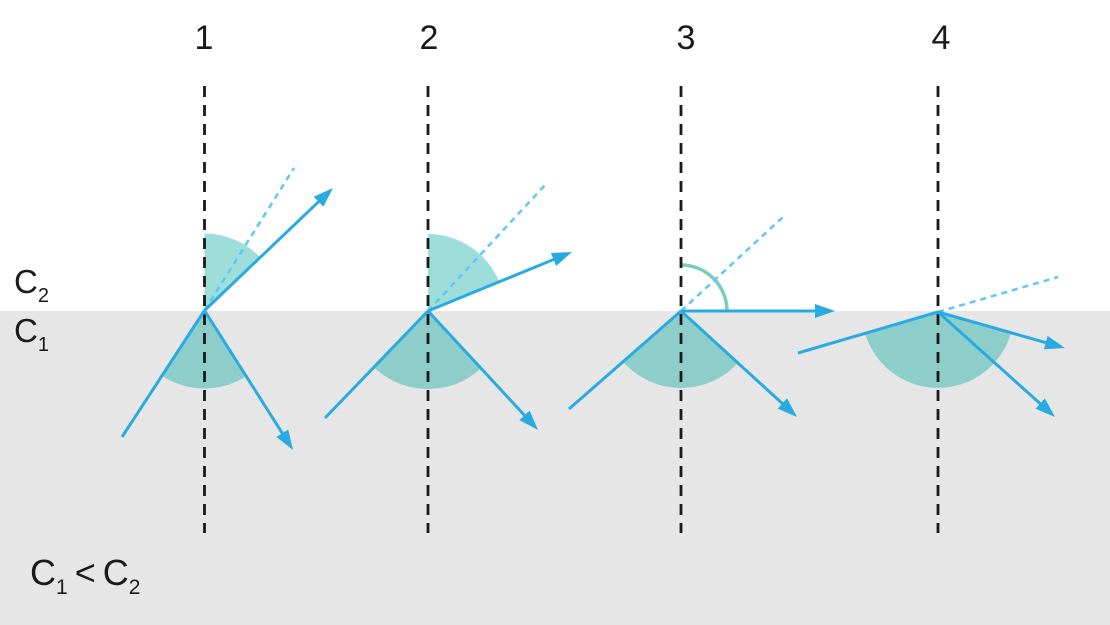 Image resolution: width=1110 pixels, height=625 pixels. Describe the element at coordinates (487, 247) in the screenshot. I see `panel-2-incident-extension-dashed` at that location.